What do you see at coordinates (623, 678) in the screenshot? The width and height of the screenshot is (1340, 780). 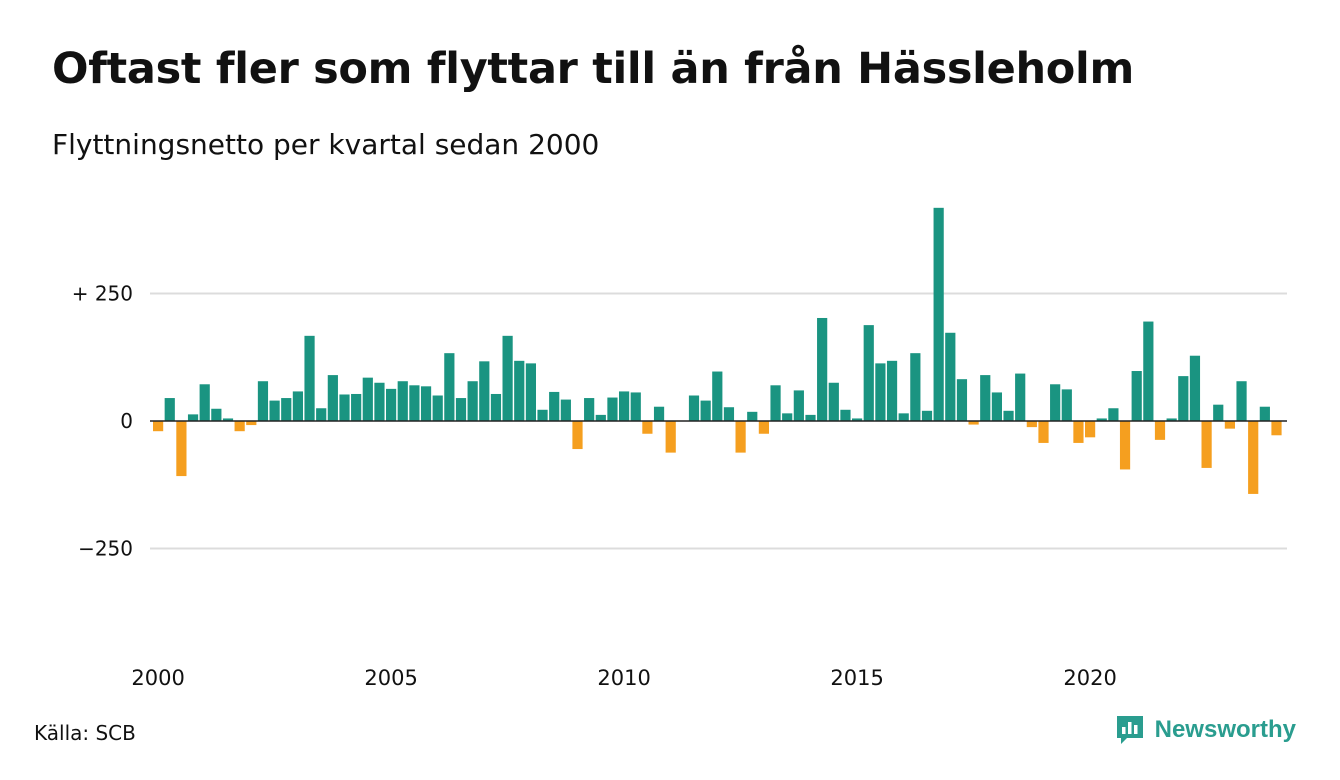 I see `x-tick-label: 2010` at bounding box center [623, 678].